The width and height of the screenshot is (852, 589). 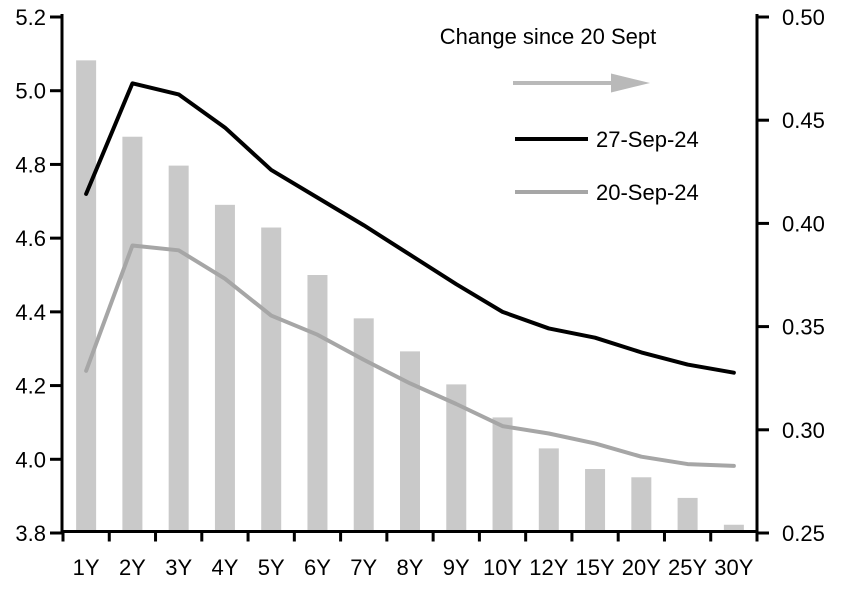 What do you see at coordinates (178, 348) in the screenshot?
I see `bar-3Y` at bounding box center [178, 348].